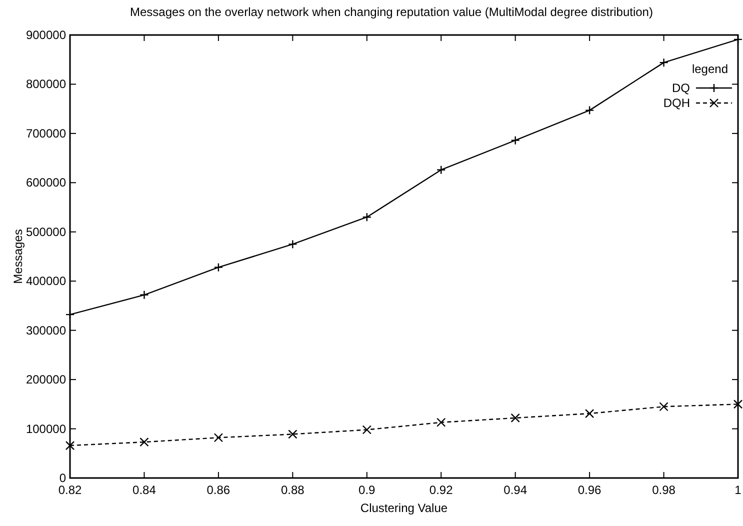 This screenshot has width=743, height=526. I want to click on x-tick-label: 0.92, so click(441, 490).